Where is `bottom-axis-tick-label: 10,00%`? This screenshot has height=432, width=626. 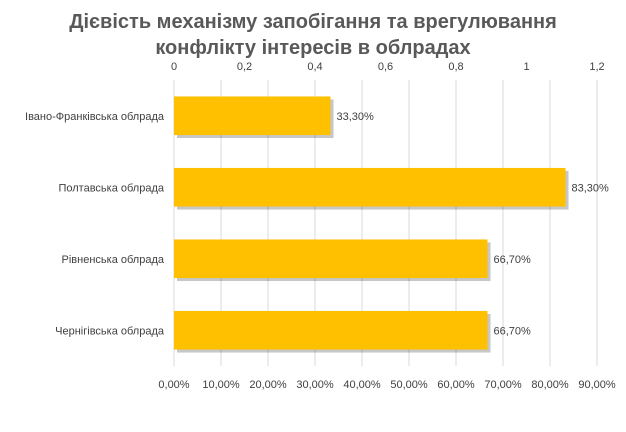
bottom-axis-tick-label: 10,00% is located at coordinates (221, 385).